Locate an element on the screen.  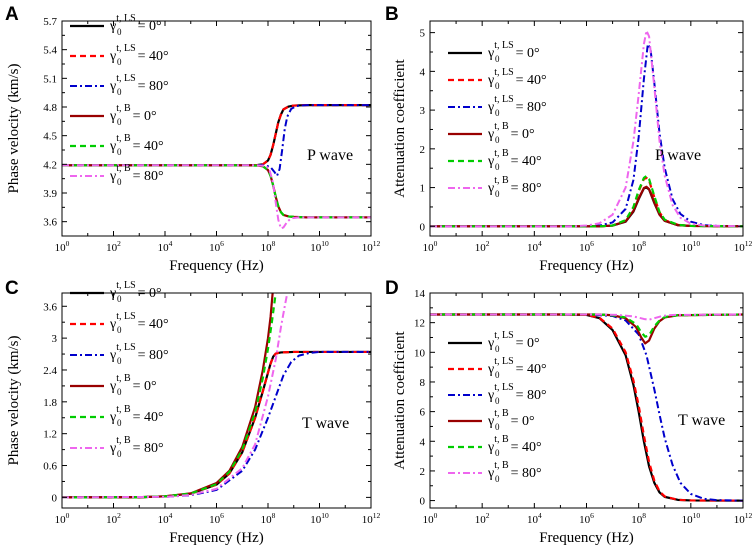
panel-label: D is located at coordinates (392, 288).